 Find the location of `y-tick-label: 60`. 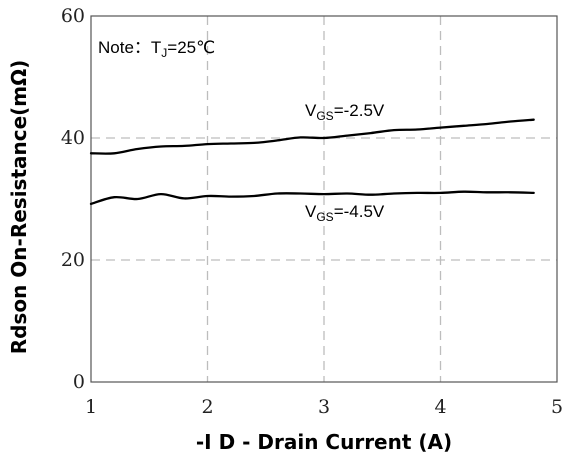

y-tick-label: 60 is located at coordinates (73, 16).